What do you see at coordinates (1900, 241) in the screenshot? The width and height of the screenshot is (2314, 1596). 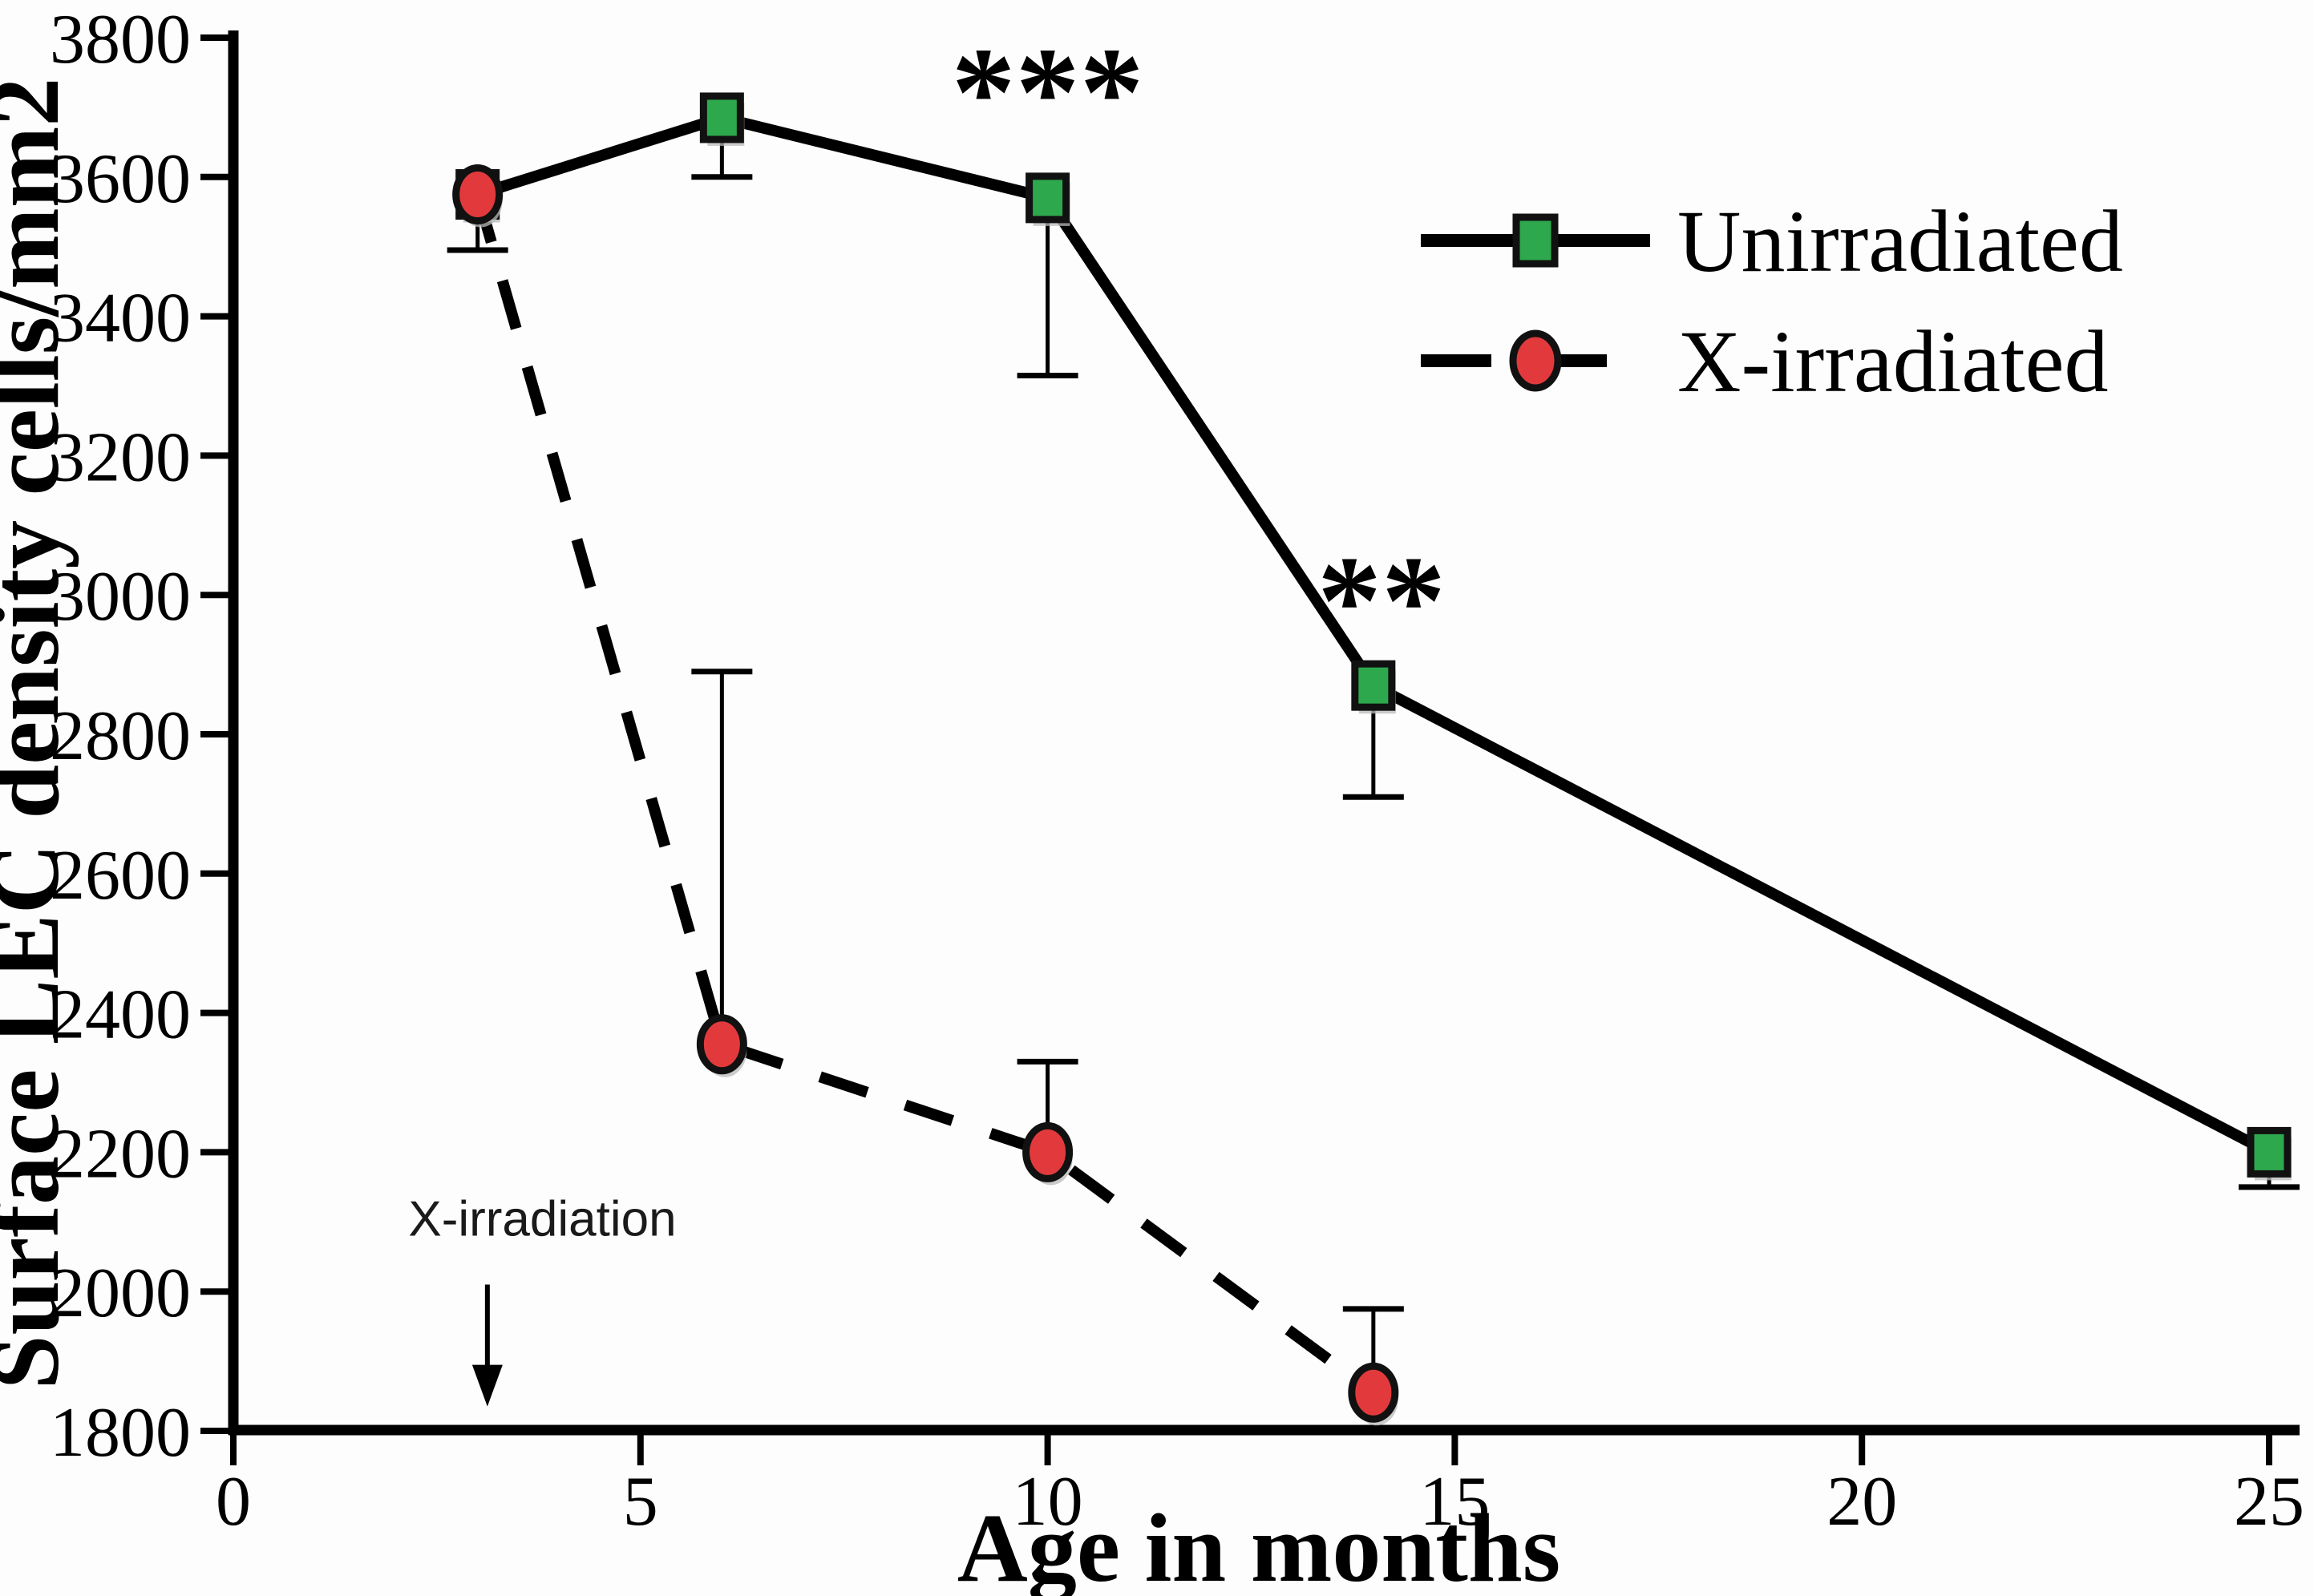 I see `legend-label-unirradiated: Unirradiated` at bounding box center [1900, 241].